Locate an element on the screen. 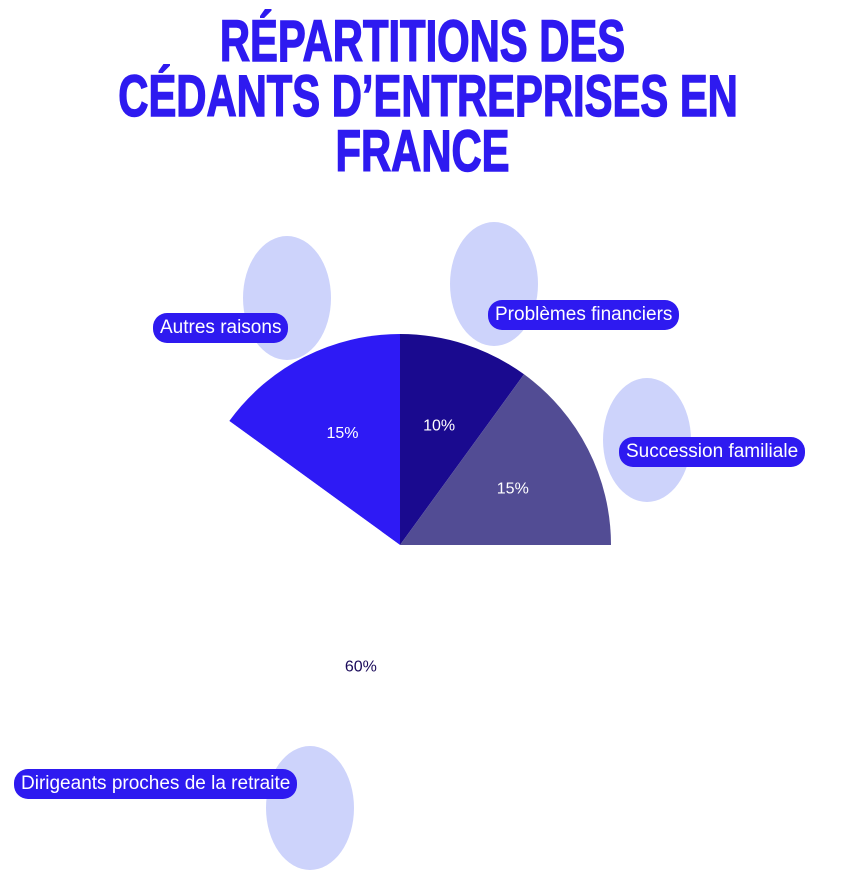 This screenshot has width=845, height=875. legend-label-problemes-financiers: Problèmes financiers is located at coordinates (584, 315).